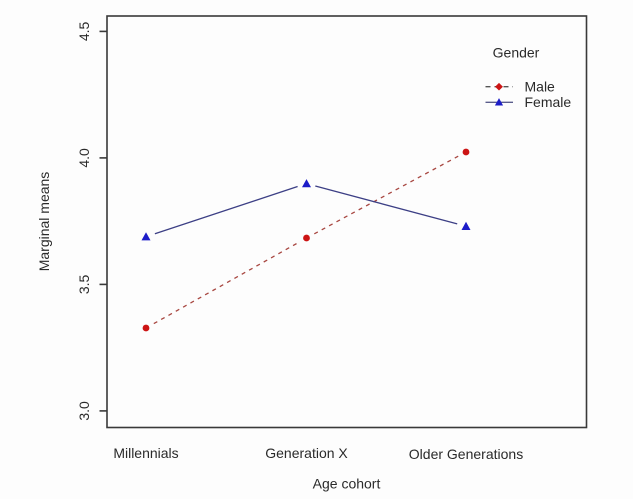 Image resolution: width=633 pixels, height=499 pixels. What do you see at coordinates (84, 31) in the screenshot?
I see `svg-text: 4.5` at bounding box center [84, 31].